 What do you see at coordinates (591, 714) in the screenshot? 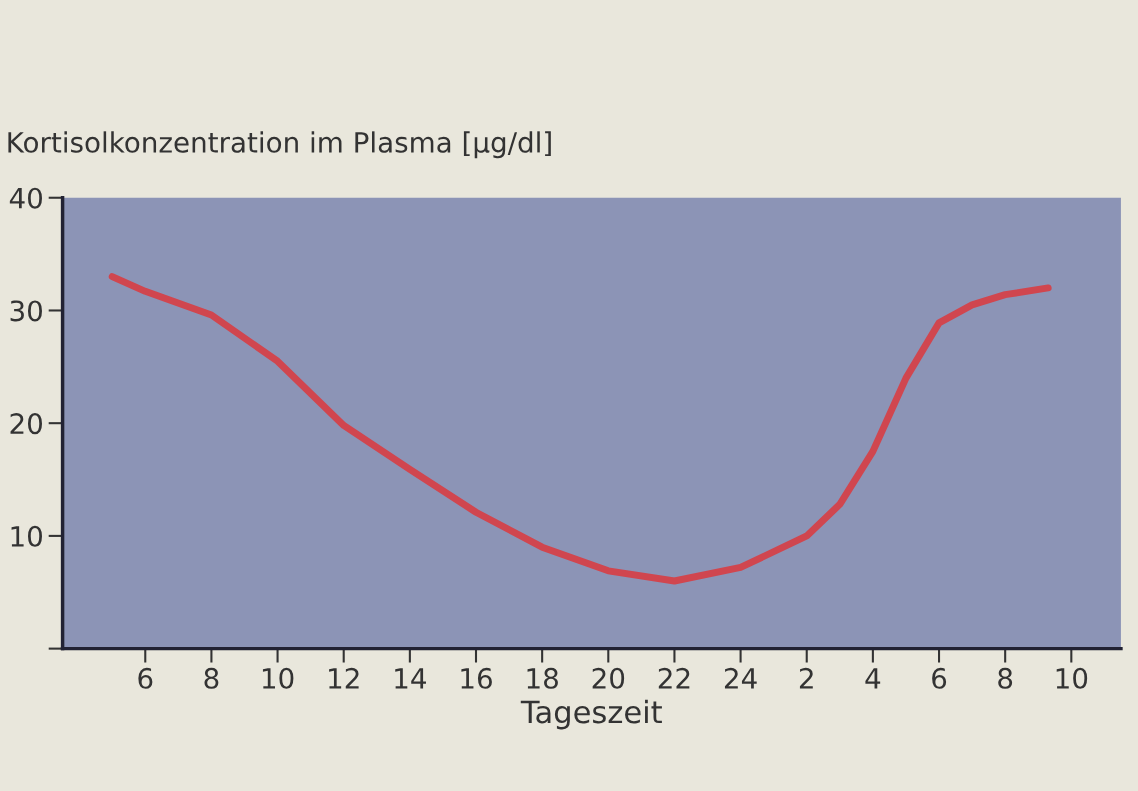
I see `x-axis-title: Tageszeit` at bounding box center [591, 714].